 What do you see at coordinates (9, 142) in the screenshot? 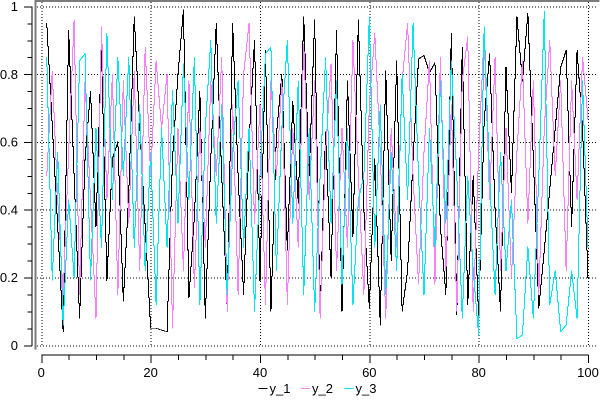
I see `svg-text: 0.6` at bounding box center [9, 142].